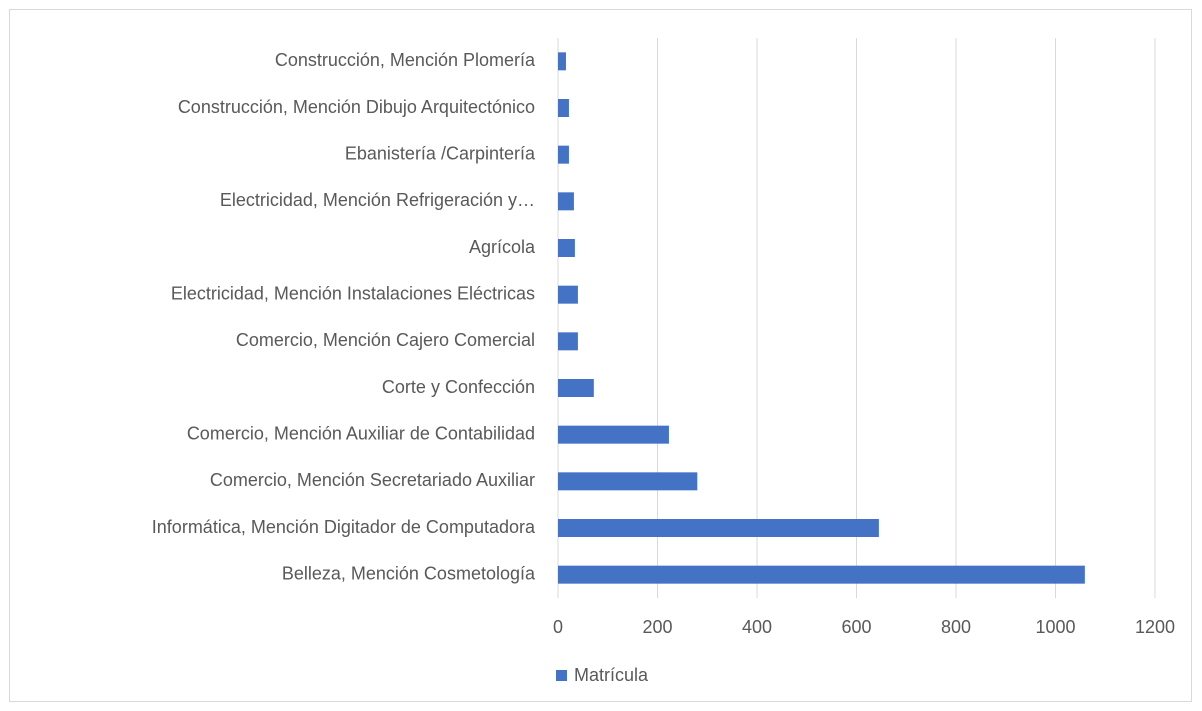 Image resolution: width=1202 pixels, height=711 pixels. I want to click on legend-label: Matrícula, so click(611, 675).